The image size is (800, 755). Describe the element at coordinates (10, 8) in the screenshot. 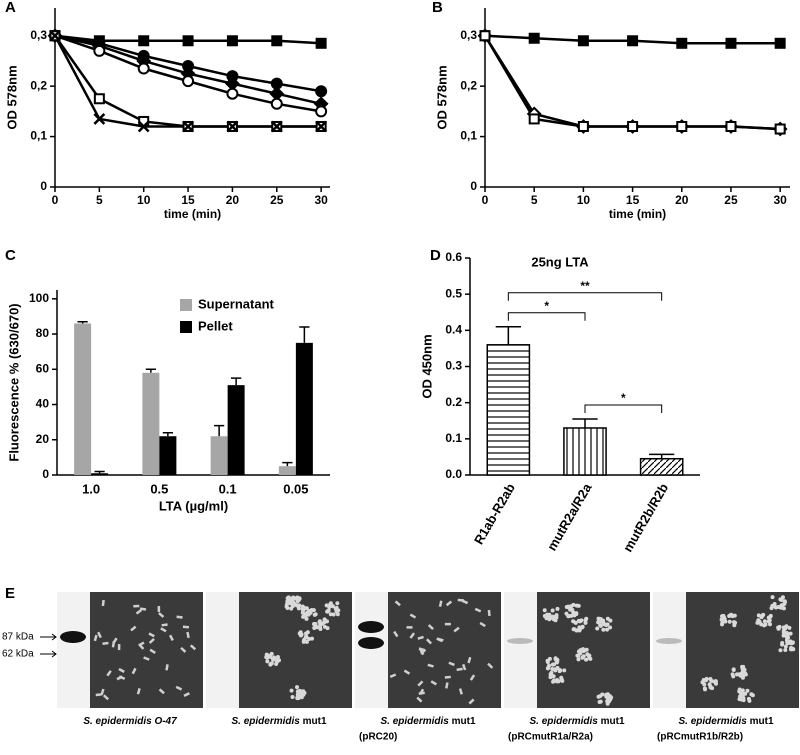

I see `panel-letter: A` at that location.